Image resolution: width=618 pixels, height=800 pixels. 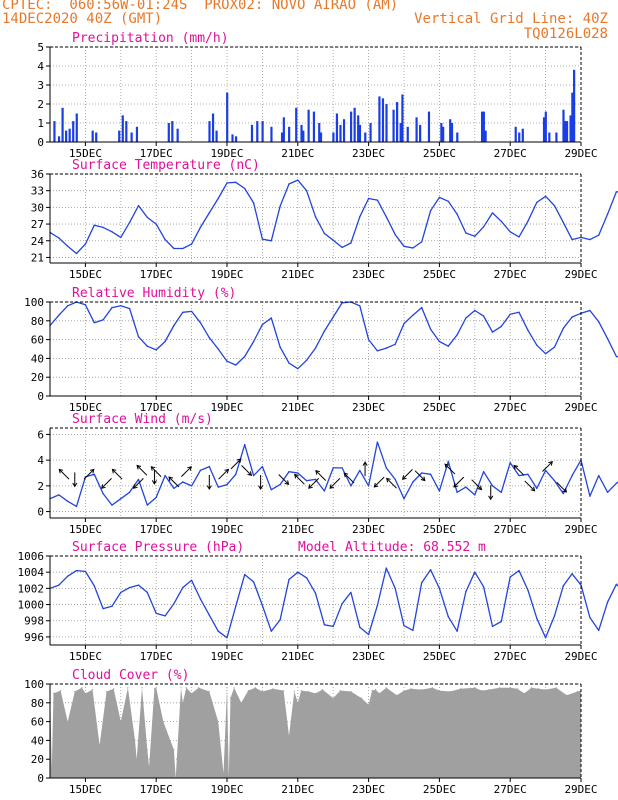 What do you see at coordinates (34, 621) in the screenshot?
I see `y-tick-label: 998` at bounding box center [34, 621].